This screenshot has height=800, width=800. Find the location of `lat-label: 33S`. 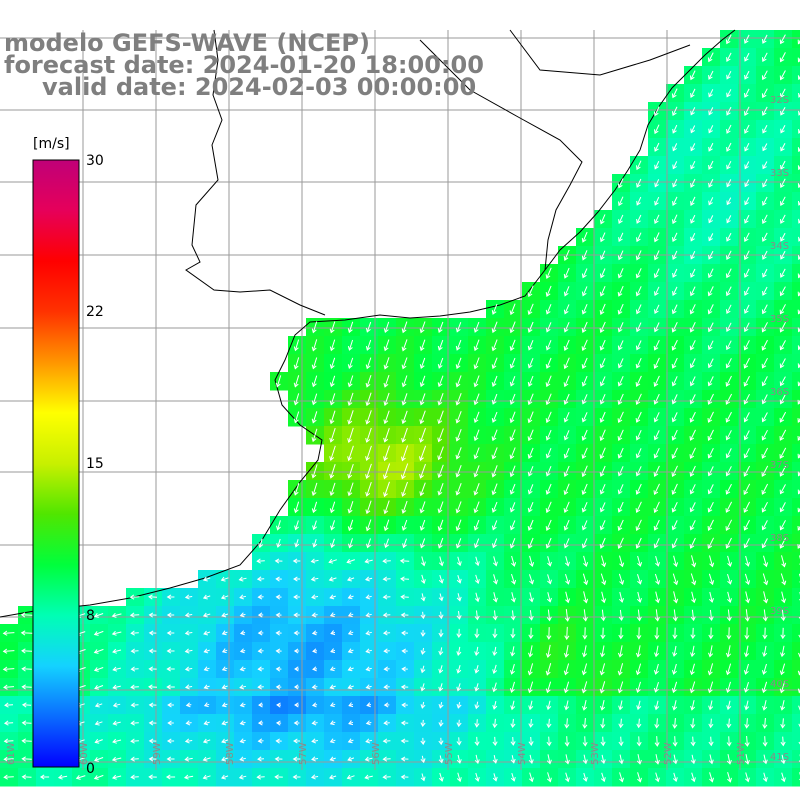

lat-label: 33S is located at coordinates (779, 173).